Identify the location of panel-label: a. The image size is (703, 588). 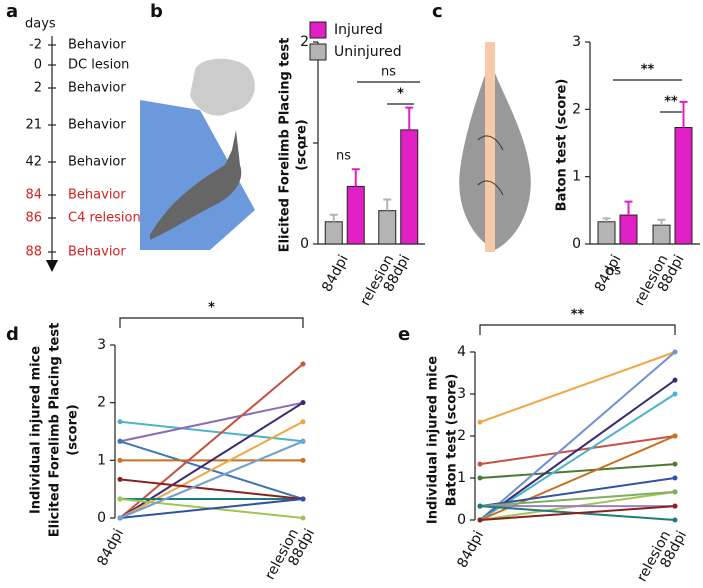
(12, 11).